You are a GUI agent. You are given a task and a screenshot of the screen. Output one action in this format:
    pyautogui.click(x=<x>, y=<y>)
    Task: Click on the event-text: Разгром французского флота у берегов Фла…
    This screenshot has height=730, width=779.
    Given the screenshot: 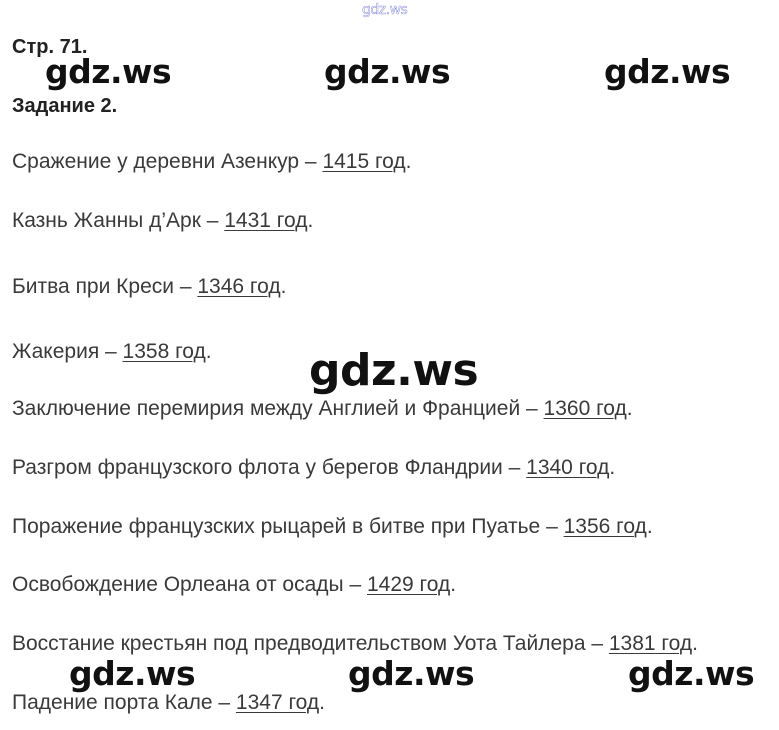 What is the action you would take?
    pyautogui.click(x=269, y=467)
    